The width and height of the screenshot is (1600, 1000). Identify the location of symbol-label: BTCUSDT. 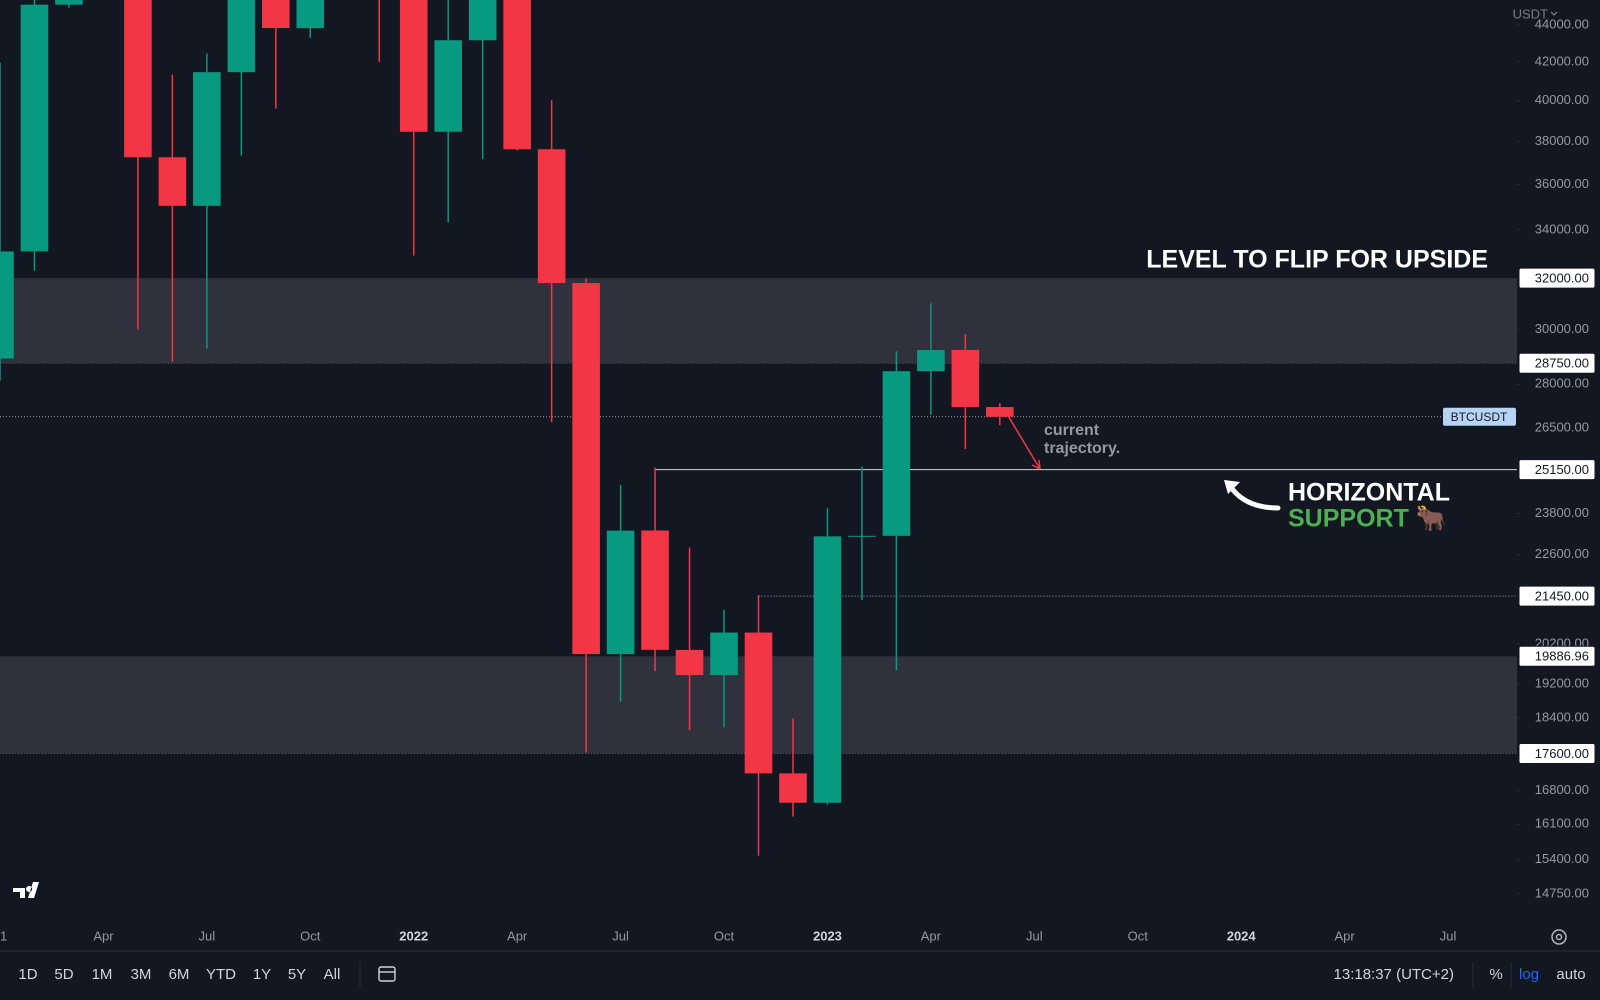
(1479, 417).